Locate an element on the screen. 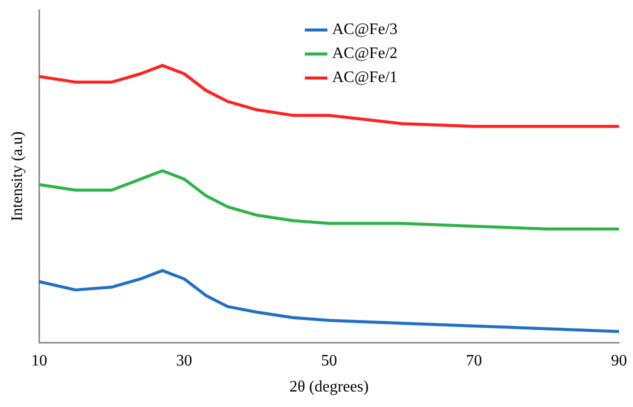  x-tick-label: 70 is located at coordinates (474, 361).